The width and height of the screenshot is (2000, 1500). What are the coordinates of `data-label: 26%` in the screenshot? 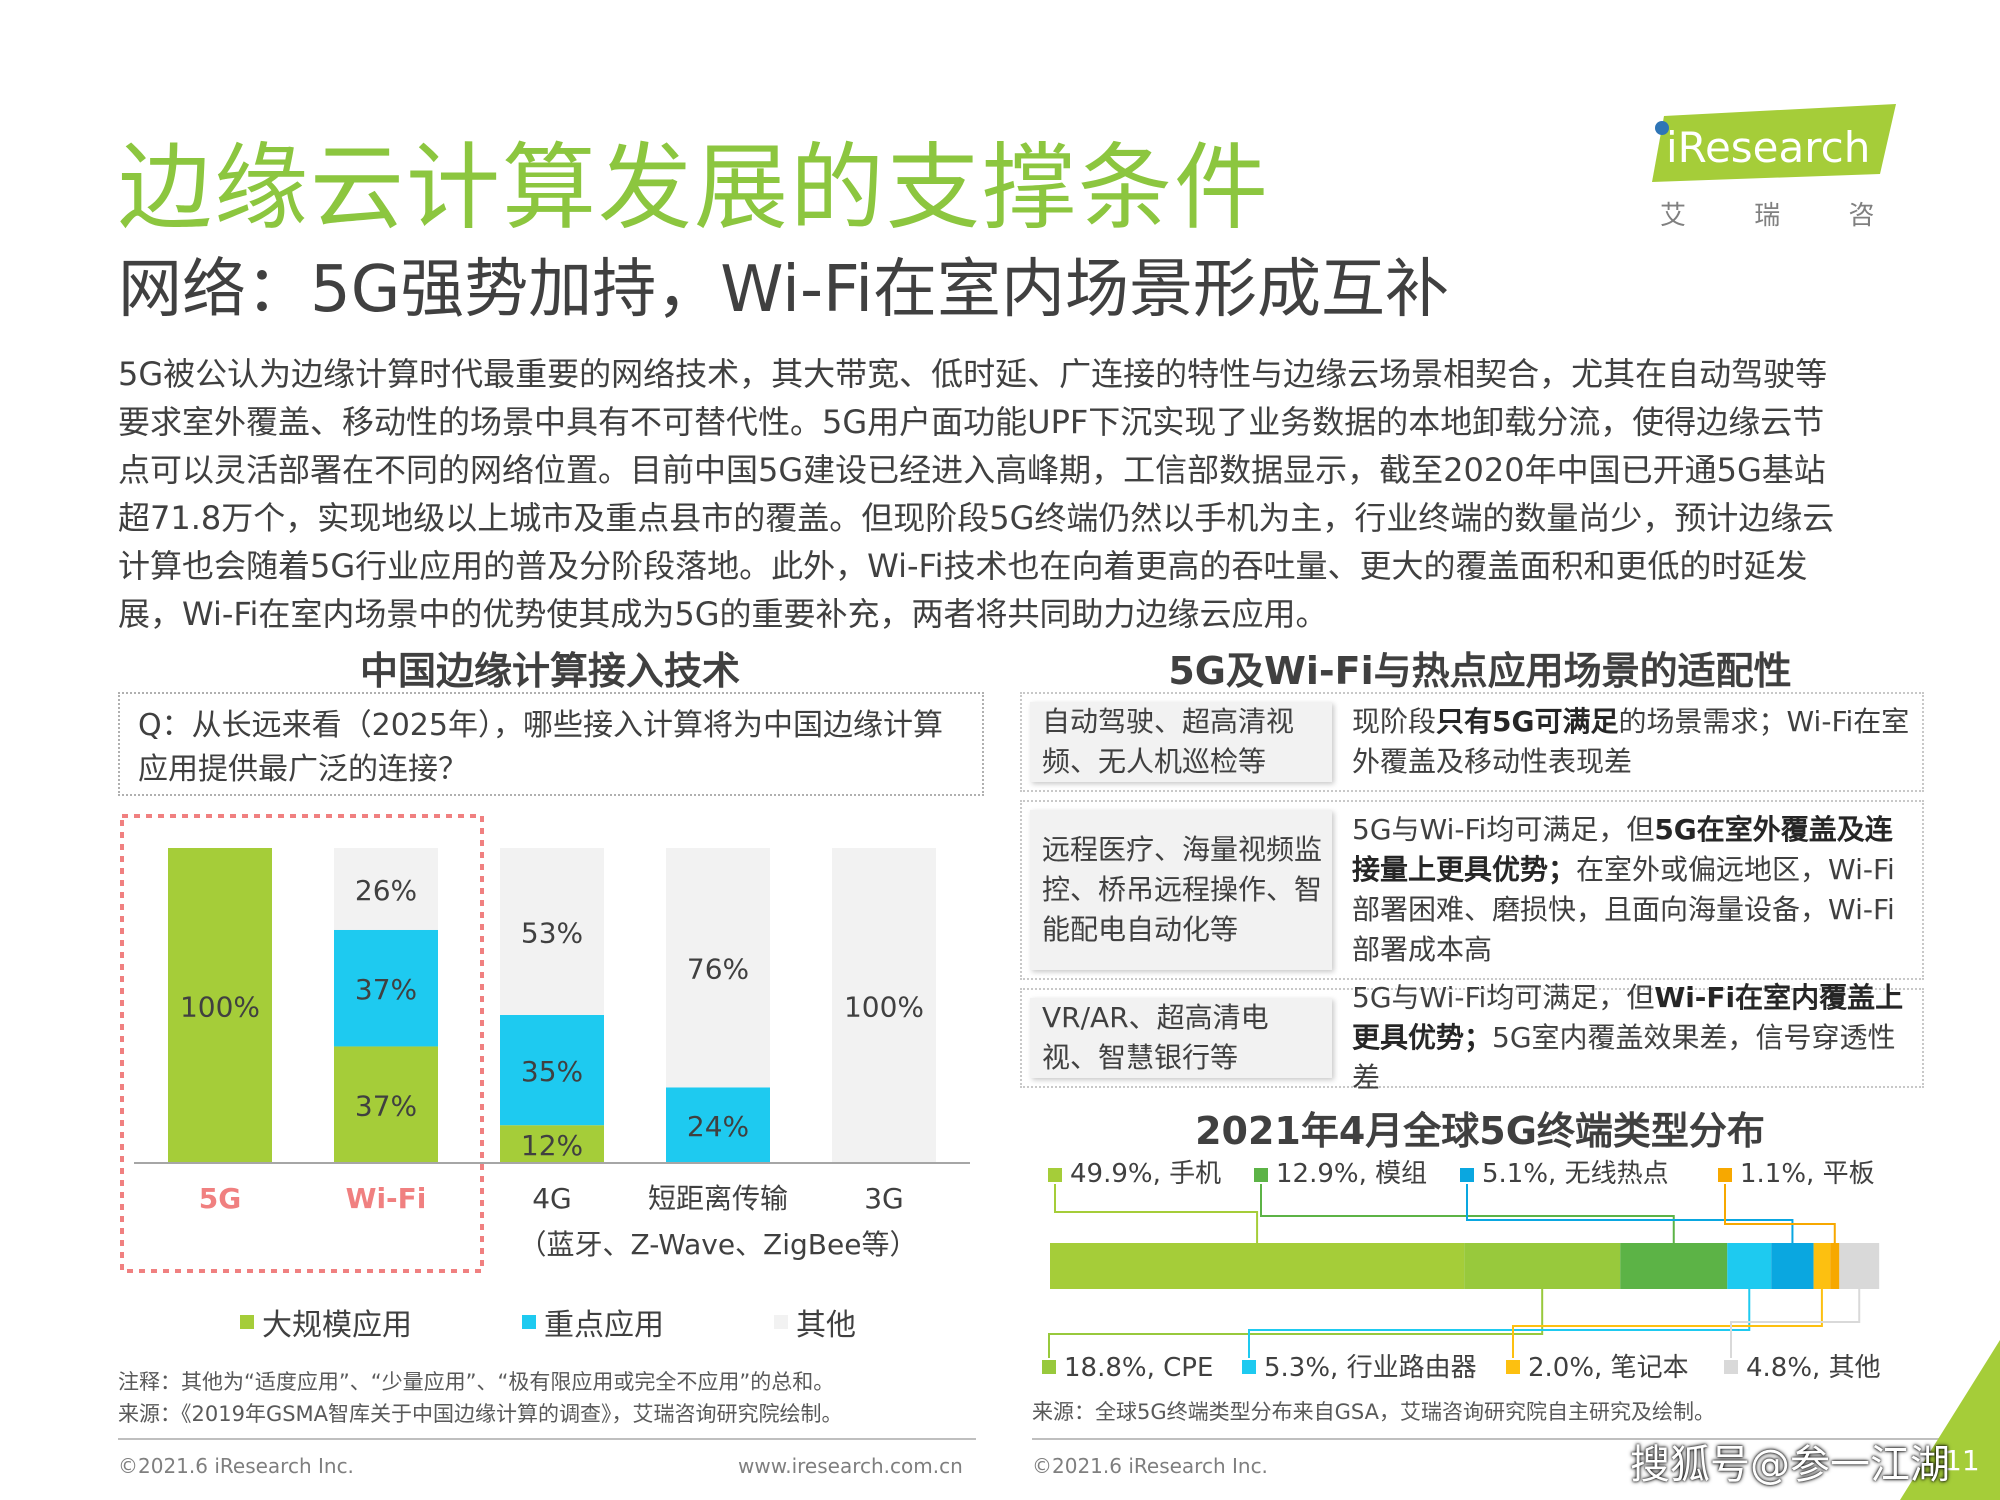 It's located at (386, 890).